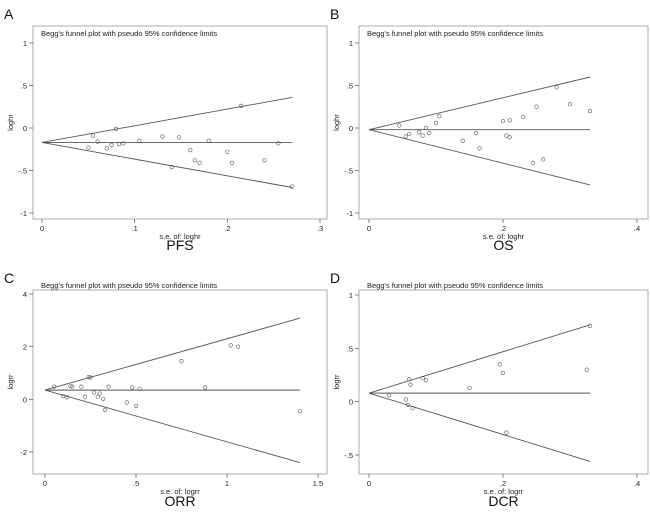  Describe the element at coordinates (503, 501) in the screenshot. I see `panel-caption: DCR` at that location.